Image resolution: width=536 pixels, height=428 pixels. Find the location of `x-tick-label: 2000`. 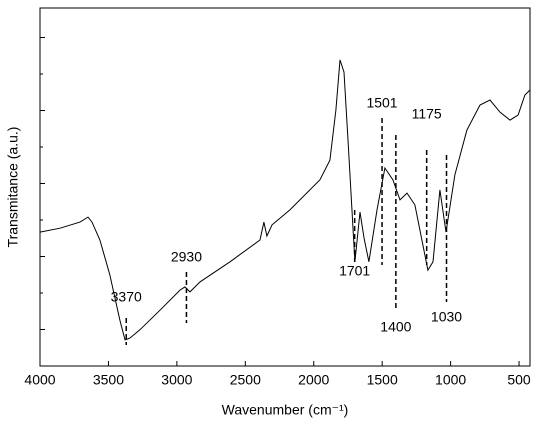

x-tick-label: 2000 is located at coordinates (313, 380).